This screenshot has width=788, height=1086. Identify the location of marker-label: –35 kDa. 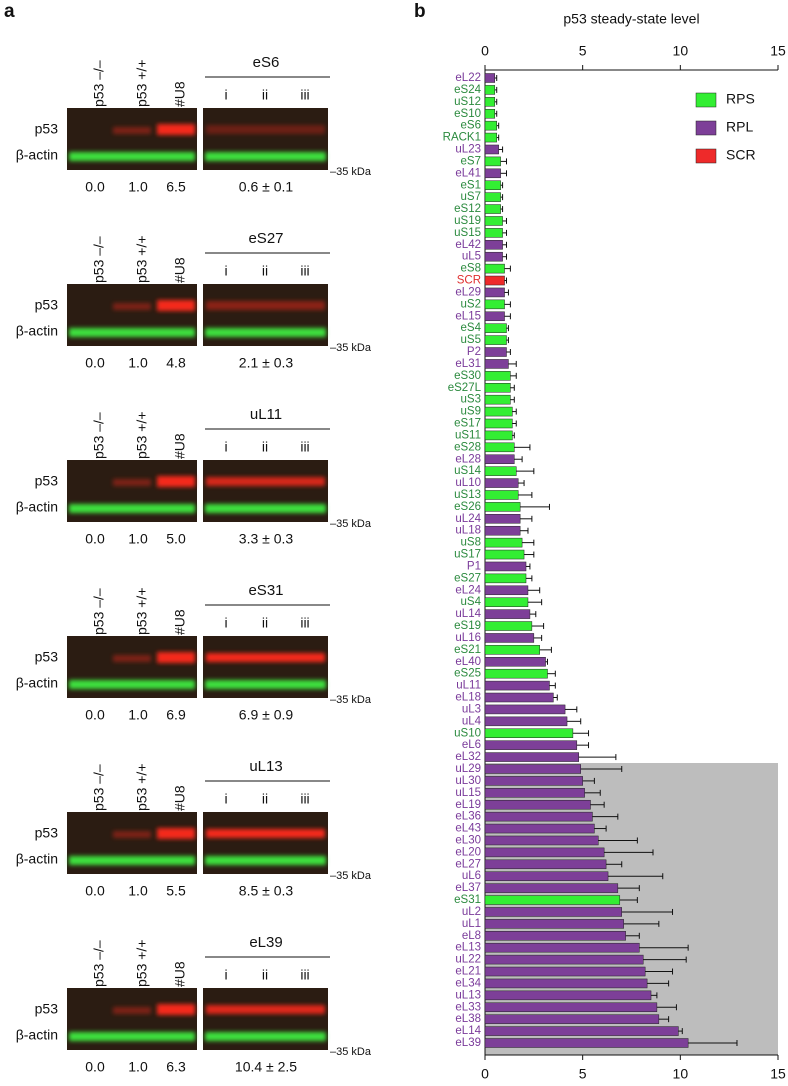
(351, 876).